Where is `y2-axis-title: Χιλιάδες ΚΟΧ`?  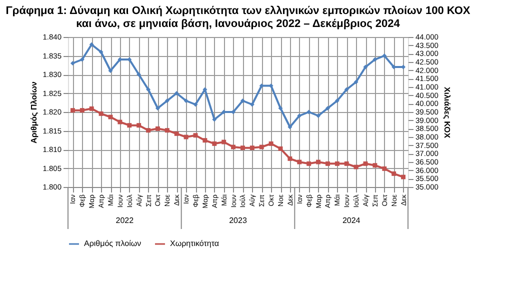 y2-axis-title: Χιλιάδες ΚΟΧ is located at coordinates (447, 112).